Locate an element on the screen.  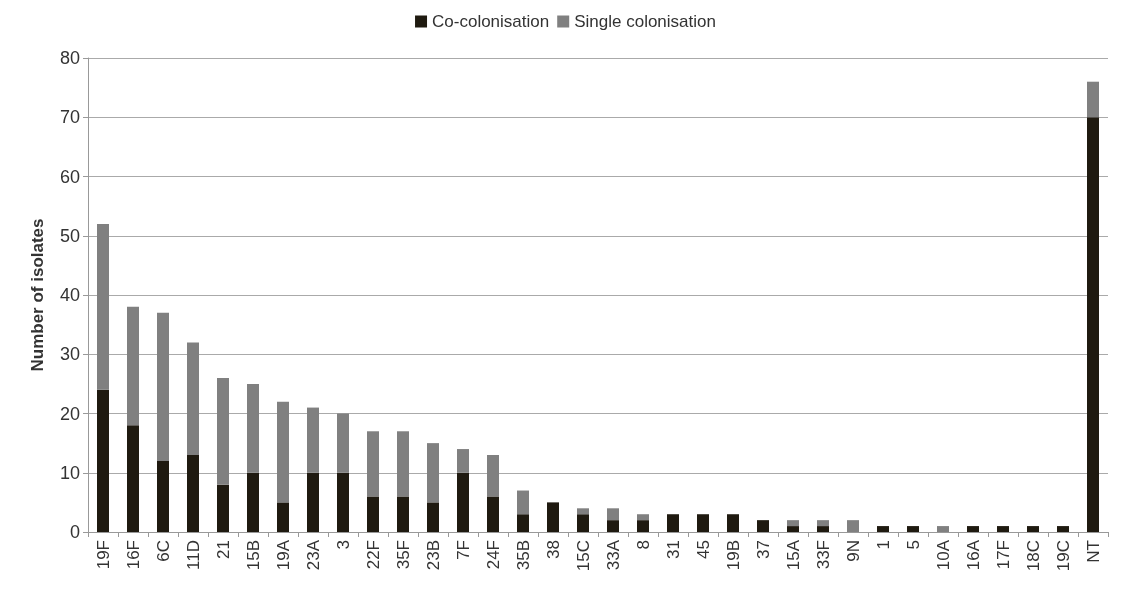
x-tick-label: 35F is located at coordinates (403, 555).